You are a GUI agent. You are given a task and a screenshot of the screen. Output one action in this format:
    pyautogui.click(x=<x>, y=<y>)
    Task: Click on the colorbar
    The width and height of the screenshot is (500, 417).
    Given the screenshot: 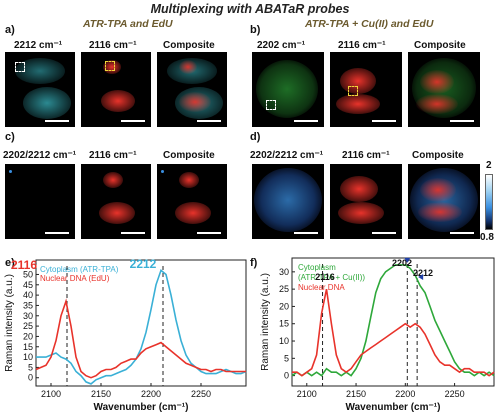 What is the action you would take?
    pyautogui.click(x=489, y=202)
    